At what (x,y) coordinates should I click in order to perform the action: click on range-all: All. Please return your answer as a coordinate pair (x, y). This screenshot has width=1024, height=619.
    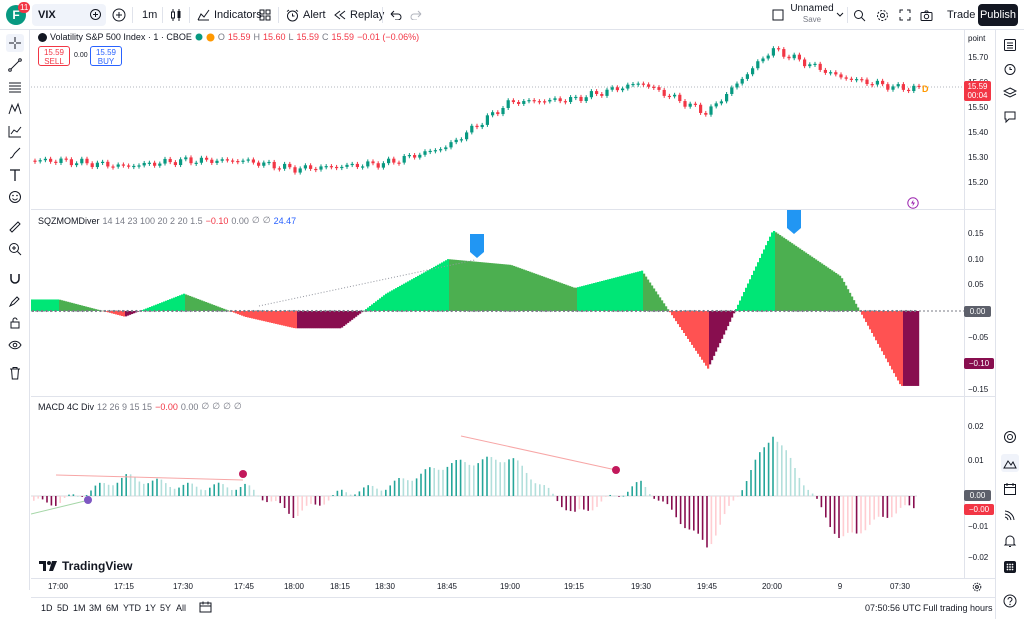
    Looking at the image, I should click on (181, 608).